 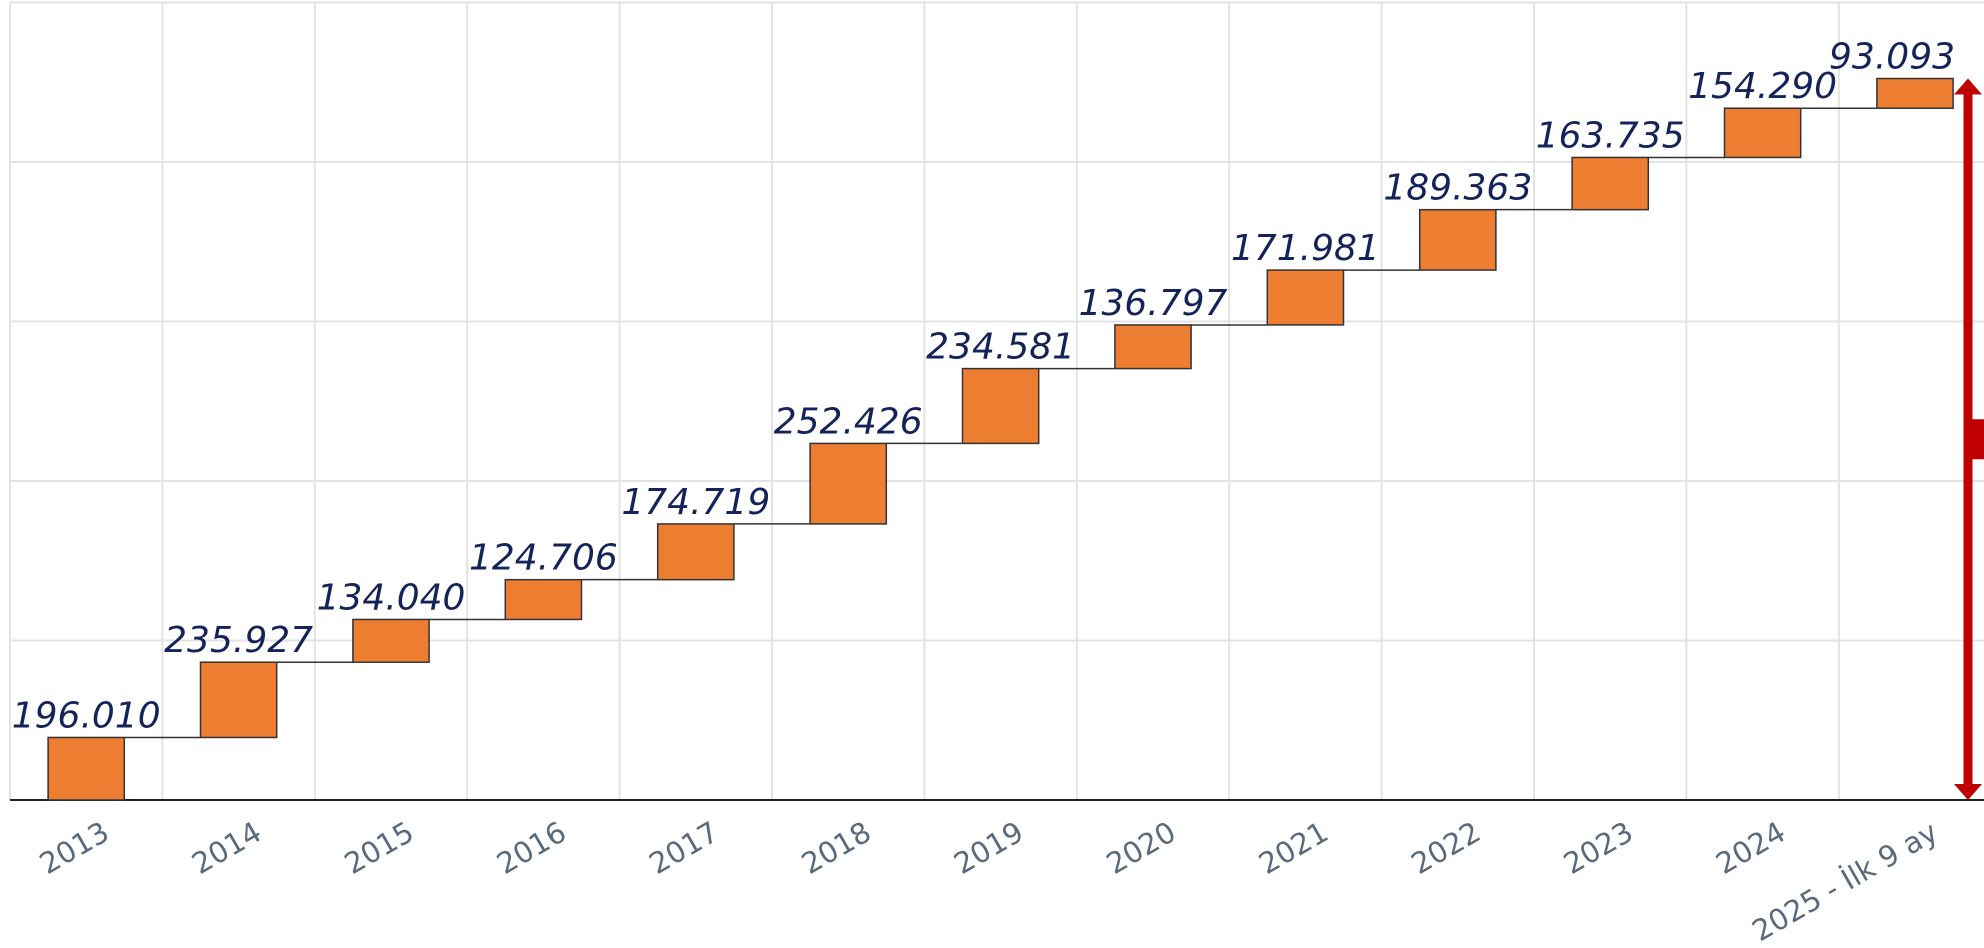 What do you see at coordinates (1153, 303) in the screenshot?
I see `value-label: 136.797` at bounding box center [1153, 303].